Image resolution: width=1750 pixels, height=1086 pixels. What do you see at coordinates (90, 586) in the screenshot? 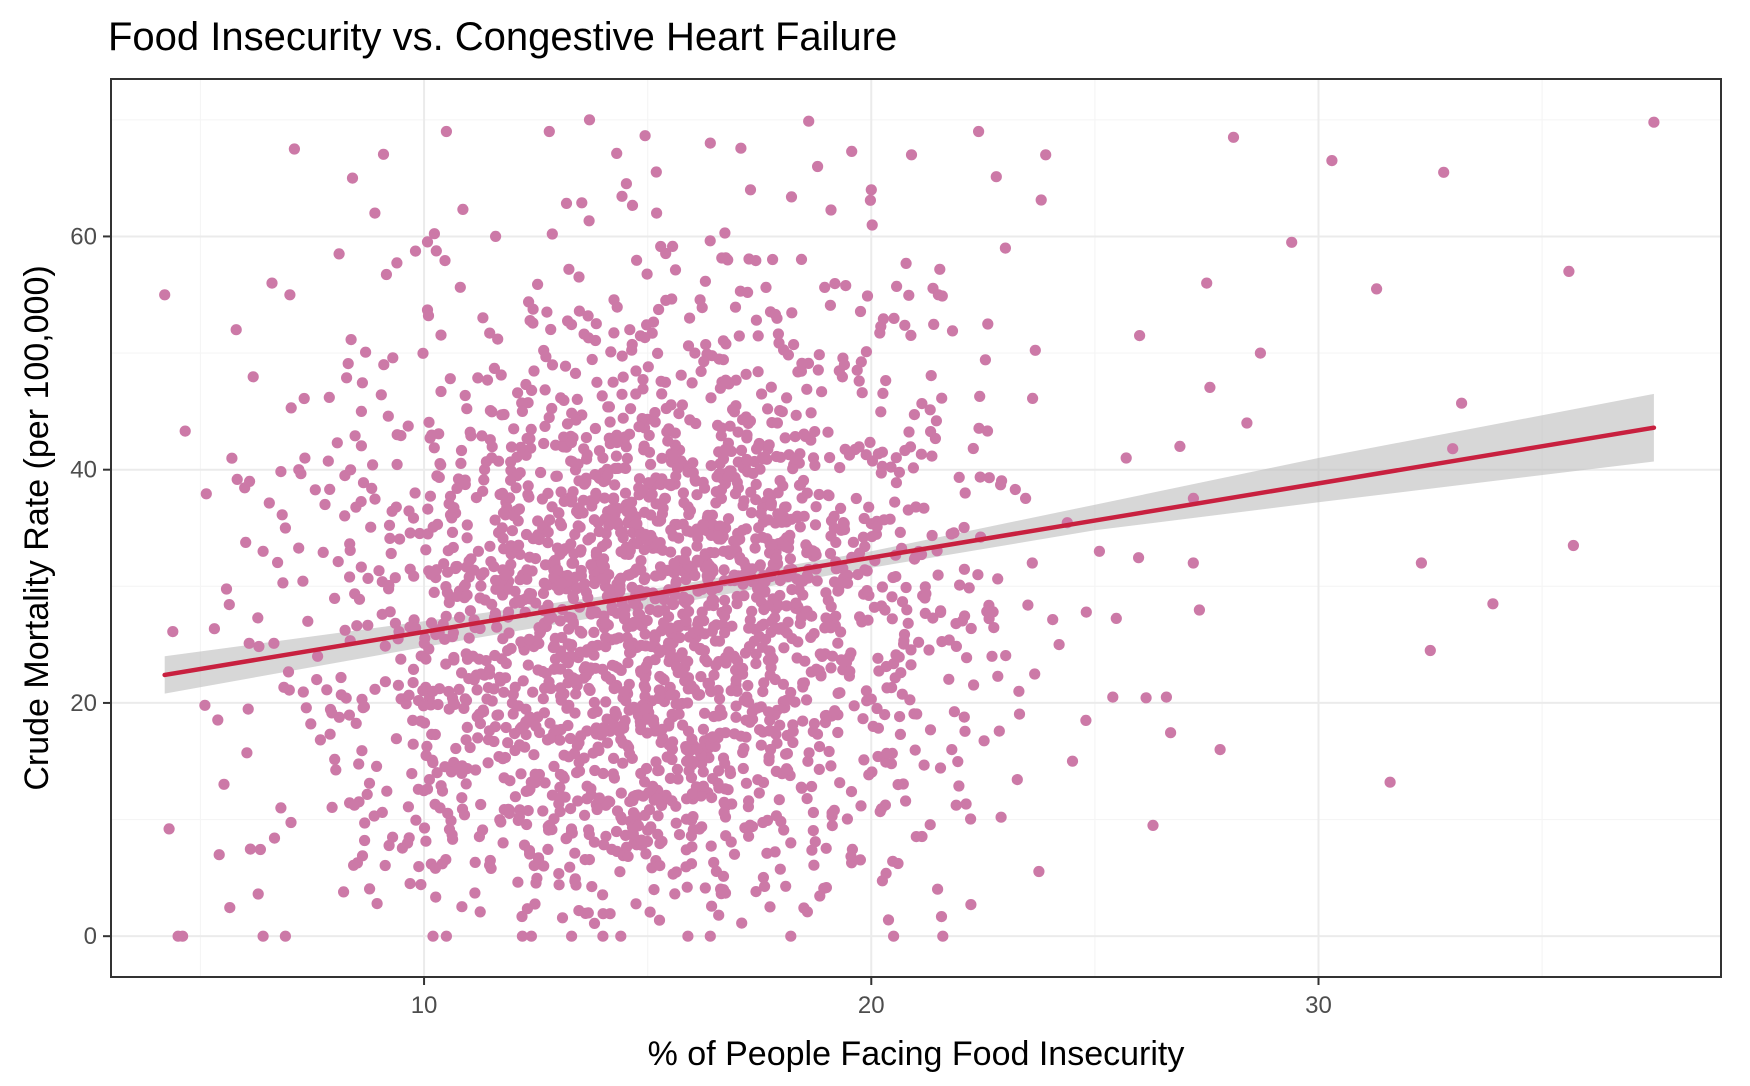
I see `y-axis-ticks: 0 20 40 60` at bounding box center [90, 586].